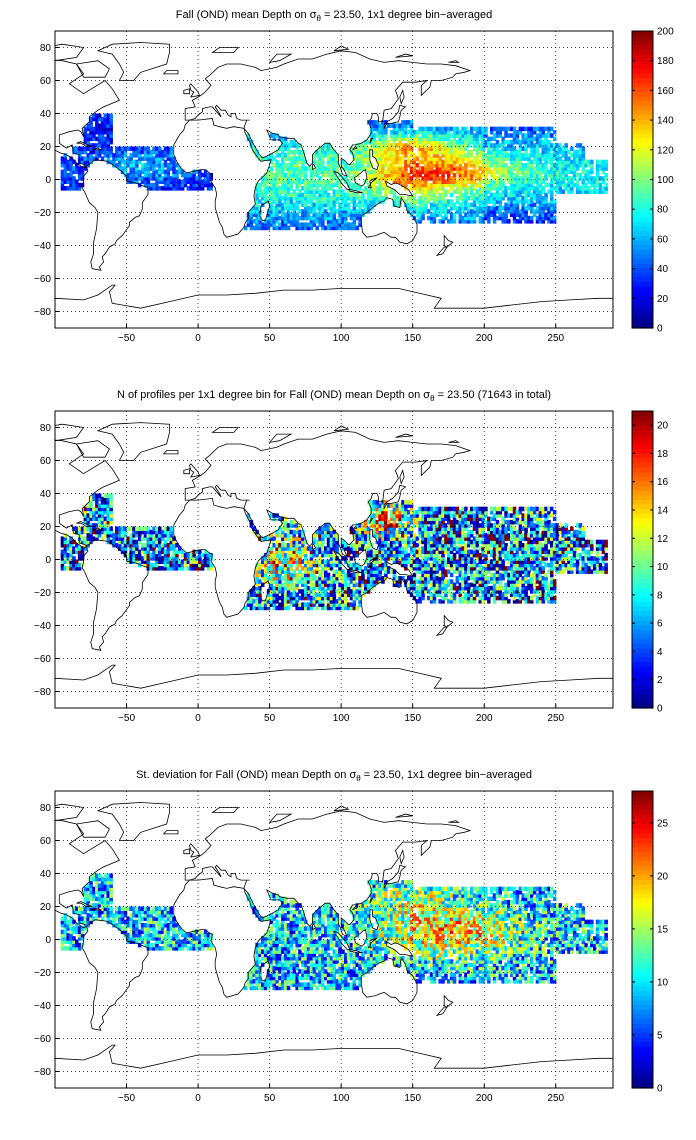 The image size is (696, 1140). I want to click on colorbar-segment, so click(642, 266).